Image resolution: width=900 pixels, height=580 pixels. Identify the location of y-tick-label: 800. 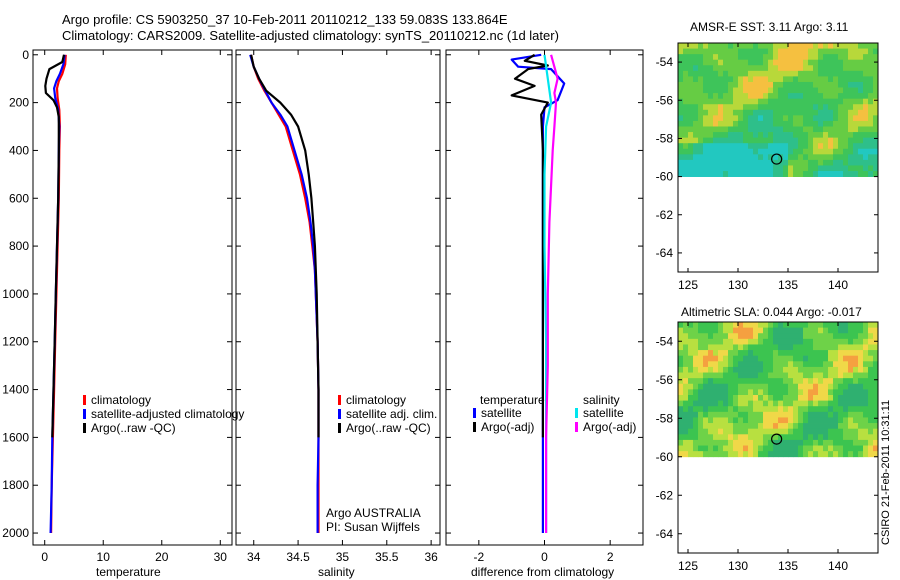
(19, 246).